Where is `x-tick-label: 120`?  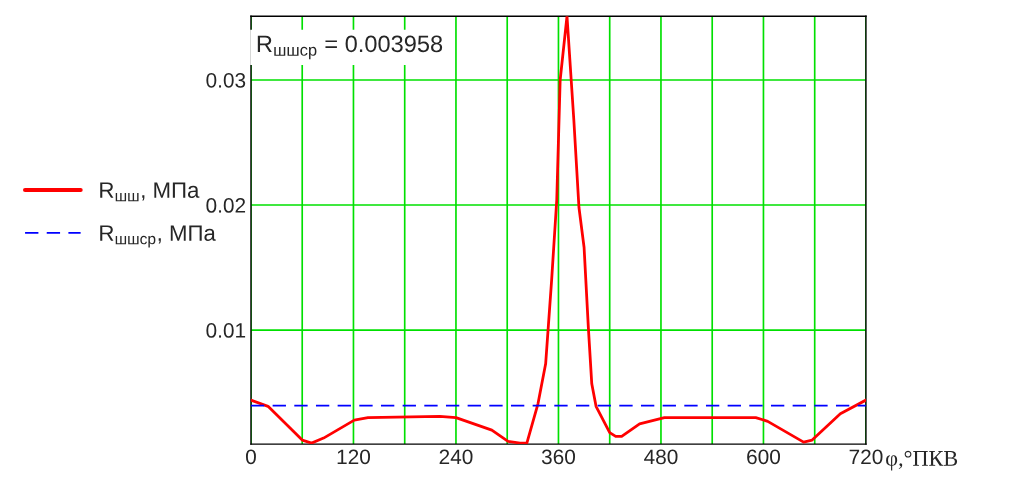 x-tick-label: 120 is located at coordinates (354, 457).